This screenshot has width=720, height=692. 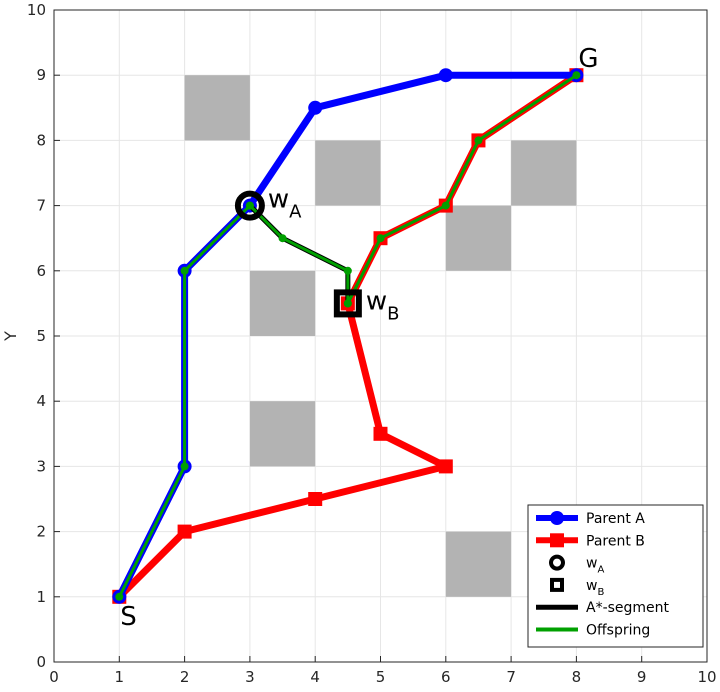 What do you see at coordinates (36, 10) in the screenshot?
I see `y-tick-label: 10` at bounding box center [36, 10].